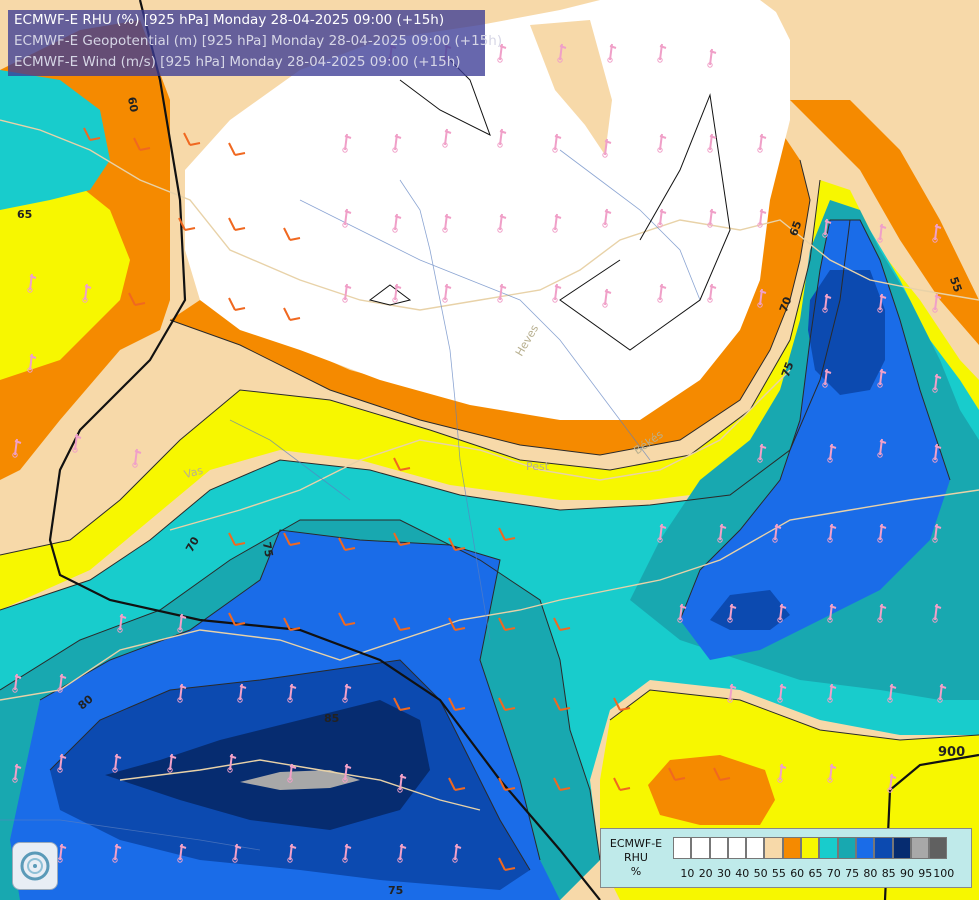  Describe the element at coordinates (833, 873) in the screenshot. I see `legend-tick: 70` at that location.